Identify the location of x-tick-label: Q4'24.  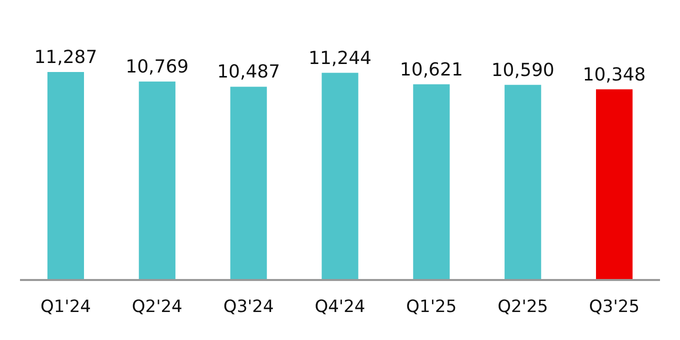
(340, 307).